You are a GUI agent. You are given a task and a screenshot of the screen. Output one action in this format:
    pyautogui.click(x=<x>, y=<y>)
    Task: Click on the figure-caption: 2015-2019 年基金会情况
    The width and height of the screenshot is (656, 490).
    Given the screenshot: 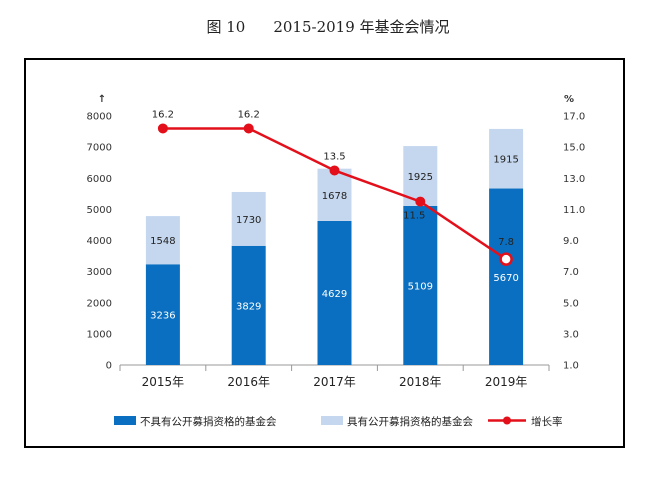 What is the action you would take?
    pyautogui.click(x=361, y=27)
    